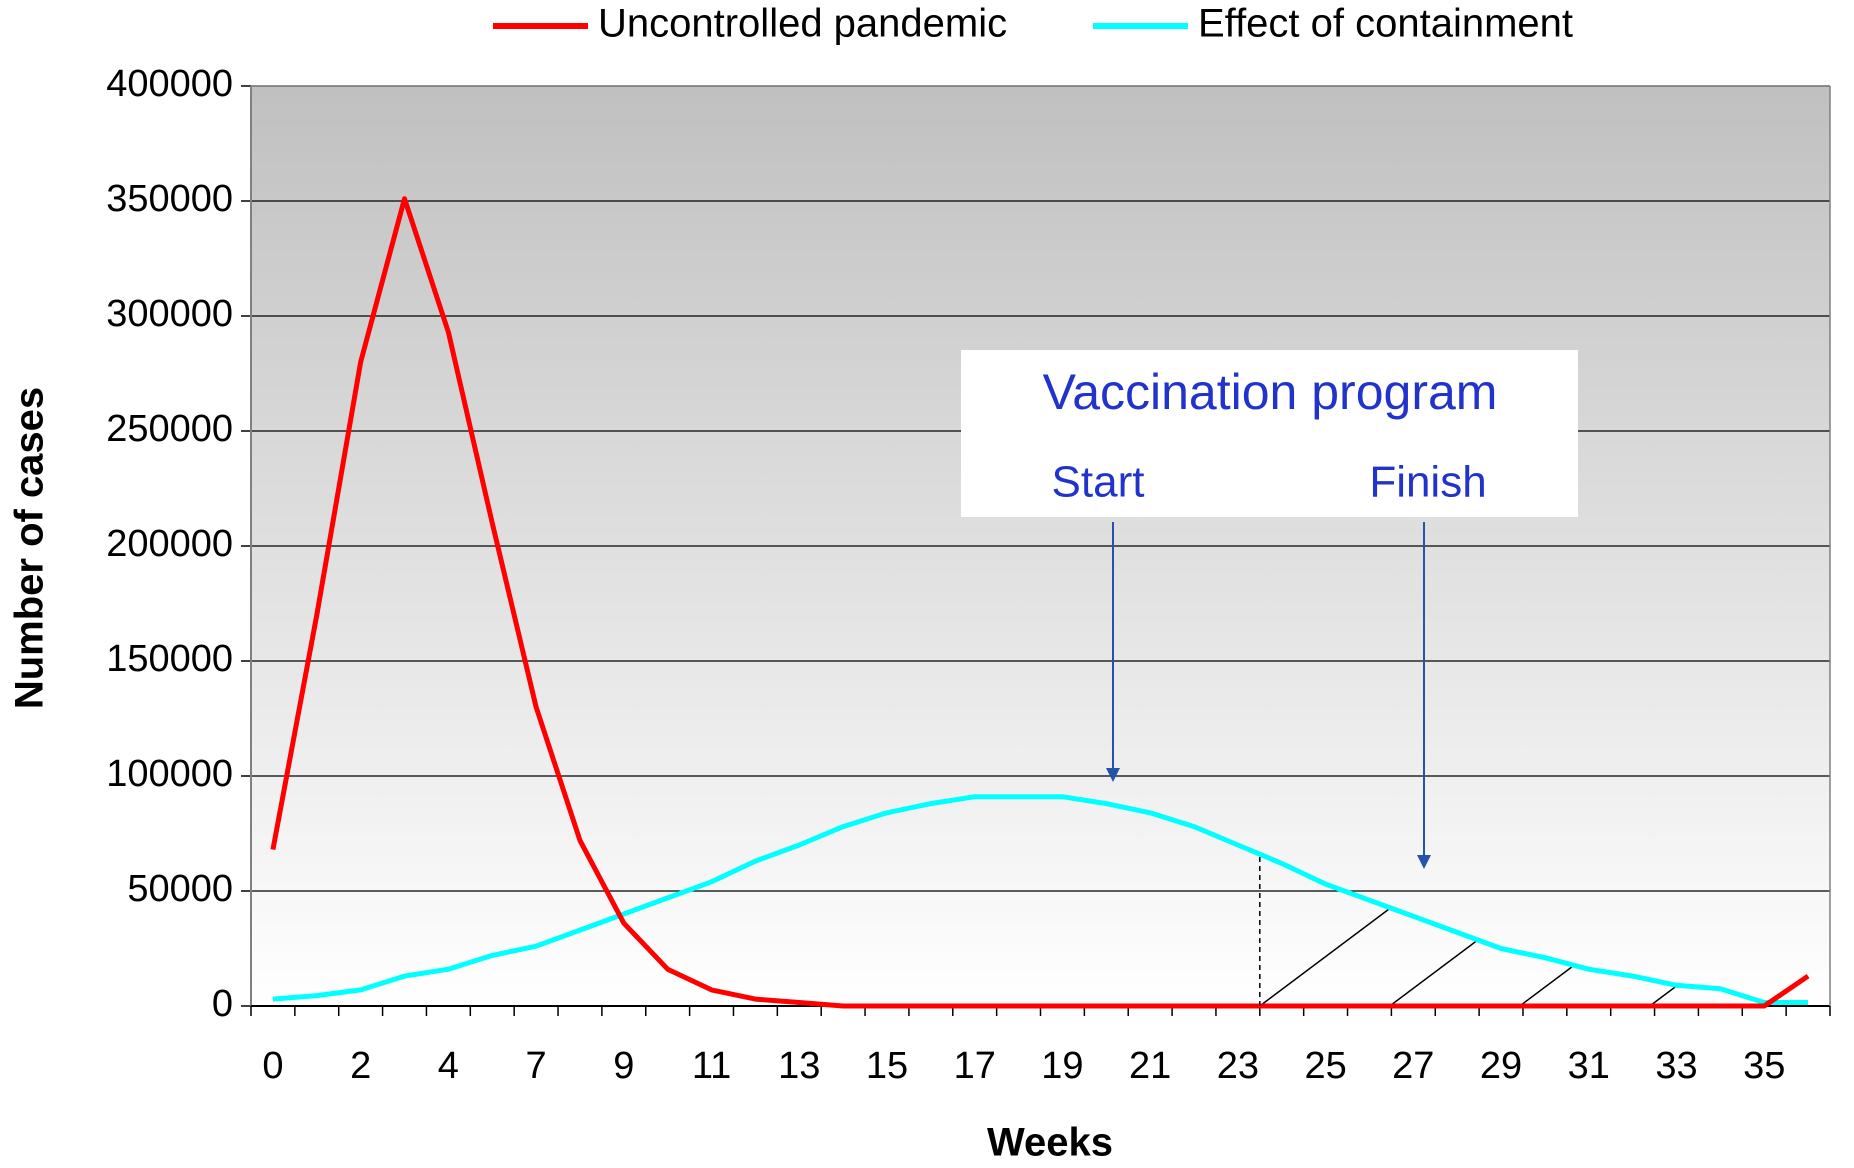  I want to click on annotation-finish: Finish, so click(1427, 482).